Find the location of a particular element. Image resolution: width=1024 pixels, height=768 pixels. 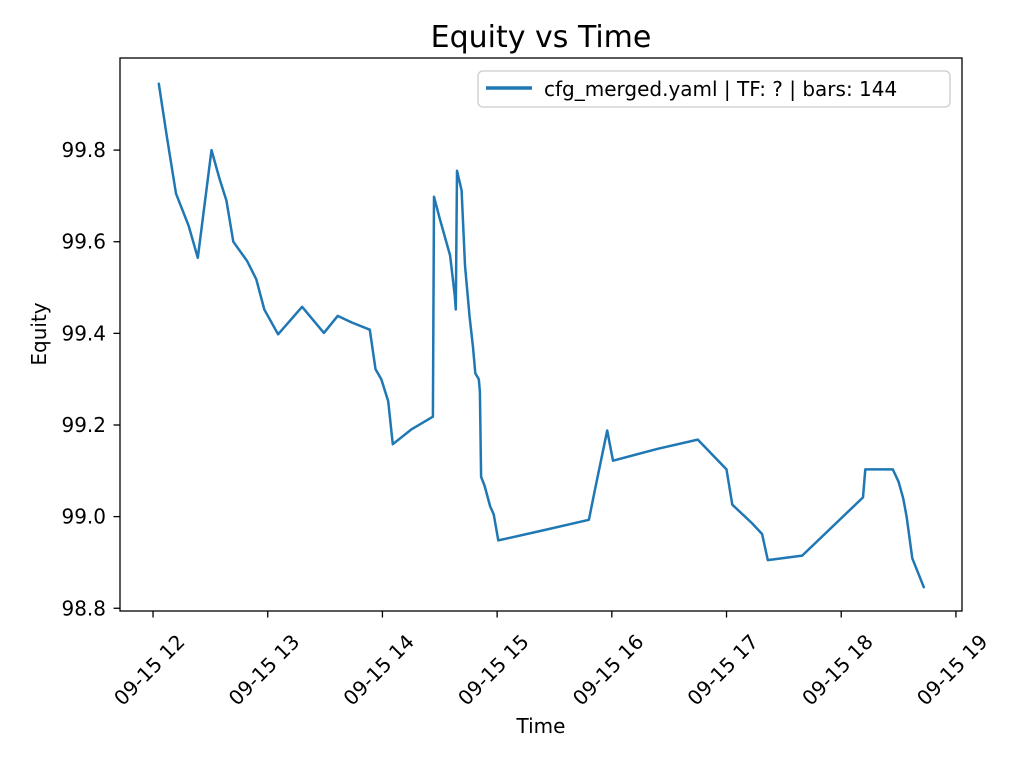

x-tick-label: 09-15 19 is located at coordinates (952, 670).